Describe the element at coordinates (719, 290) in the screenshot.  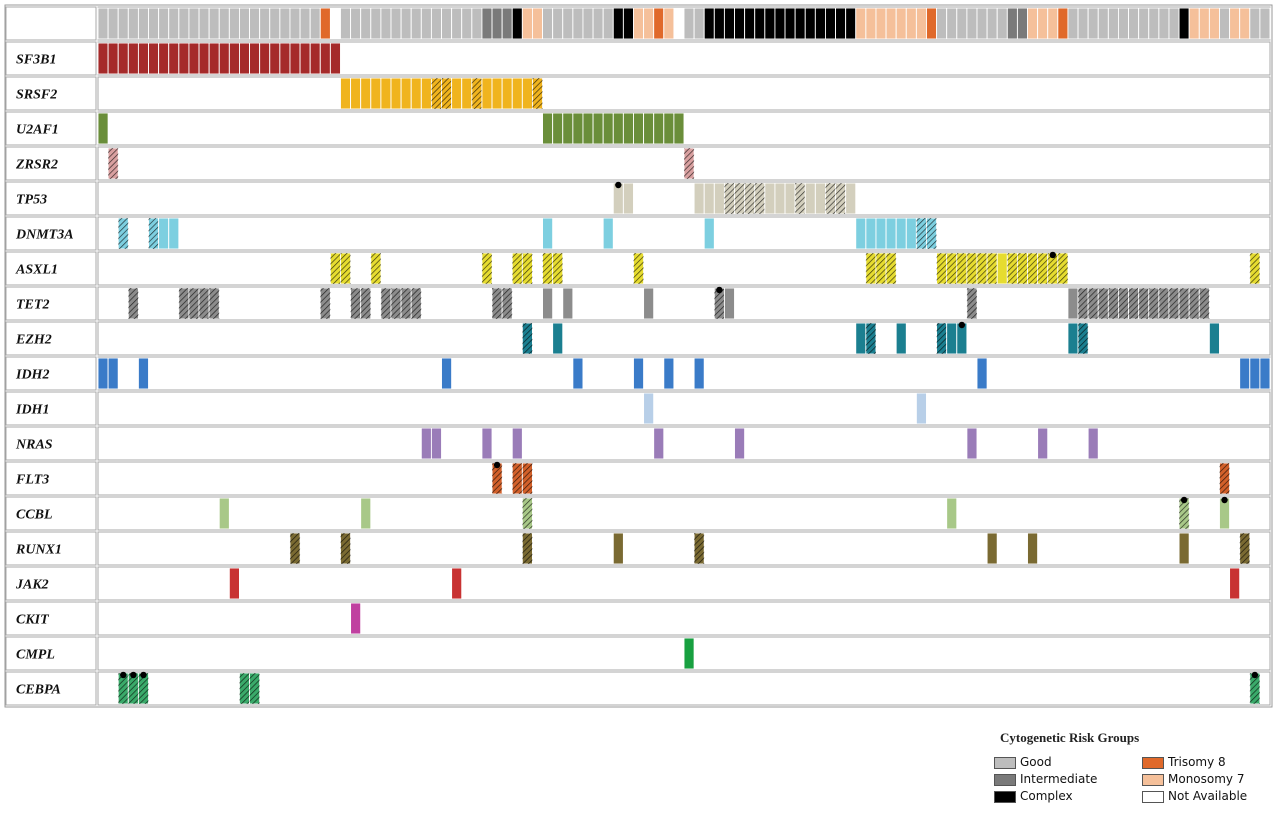
I see `mutation-dot-tet2` at that location.